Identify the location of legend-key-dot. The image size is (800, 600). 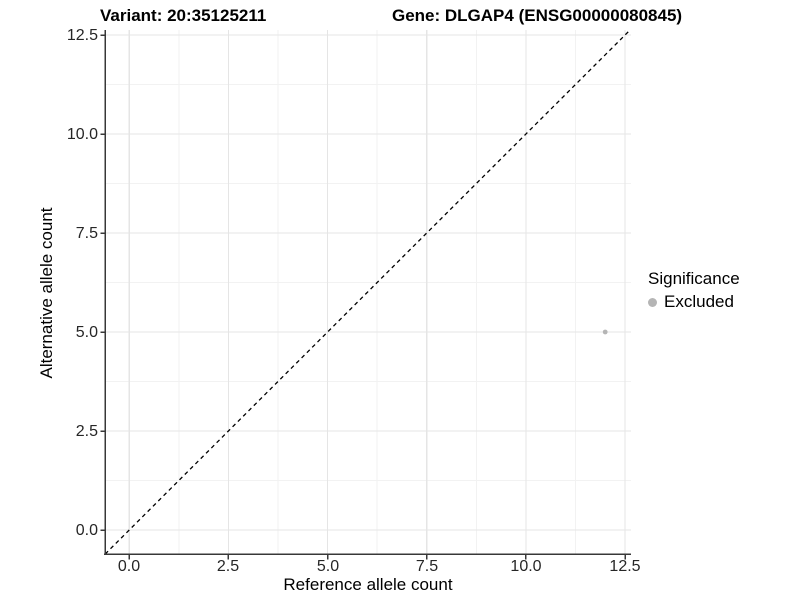
(652, 302).